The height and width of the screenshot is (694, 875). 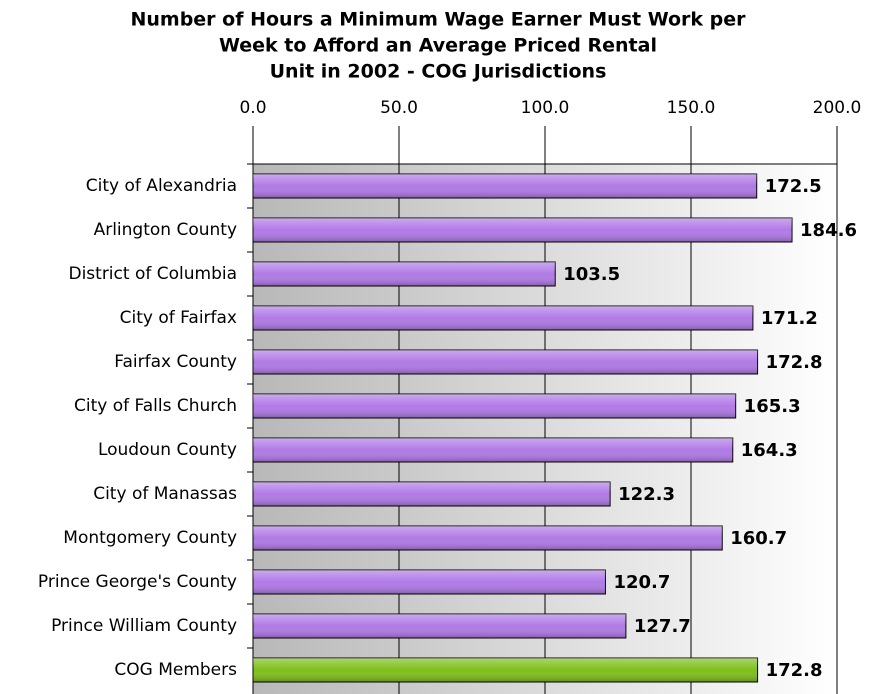 What do you see at coordinates (152, 274) in the screenshot?
I see `y-tick-label: District of Columbia` at bounding box center [152, 274].